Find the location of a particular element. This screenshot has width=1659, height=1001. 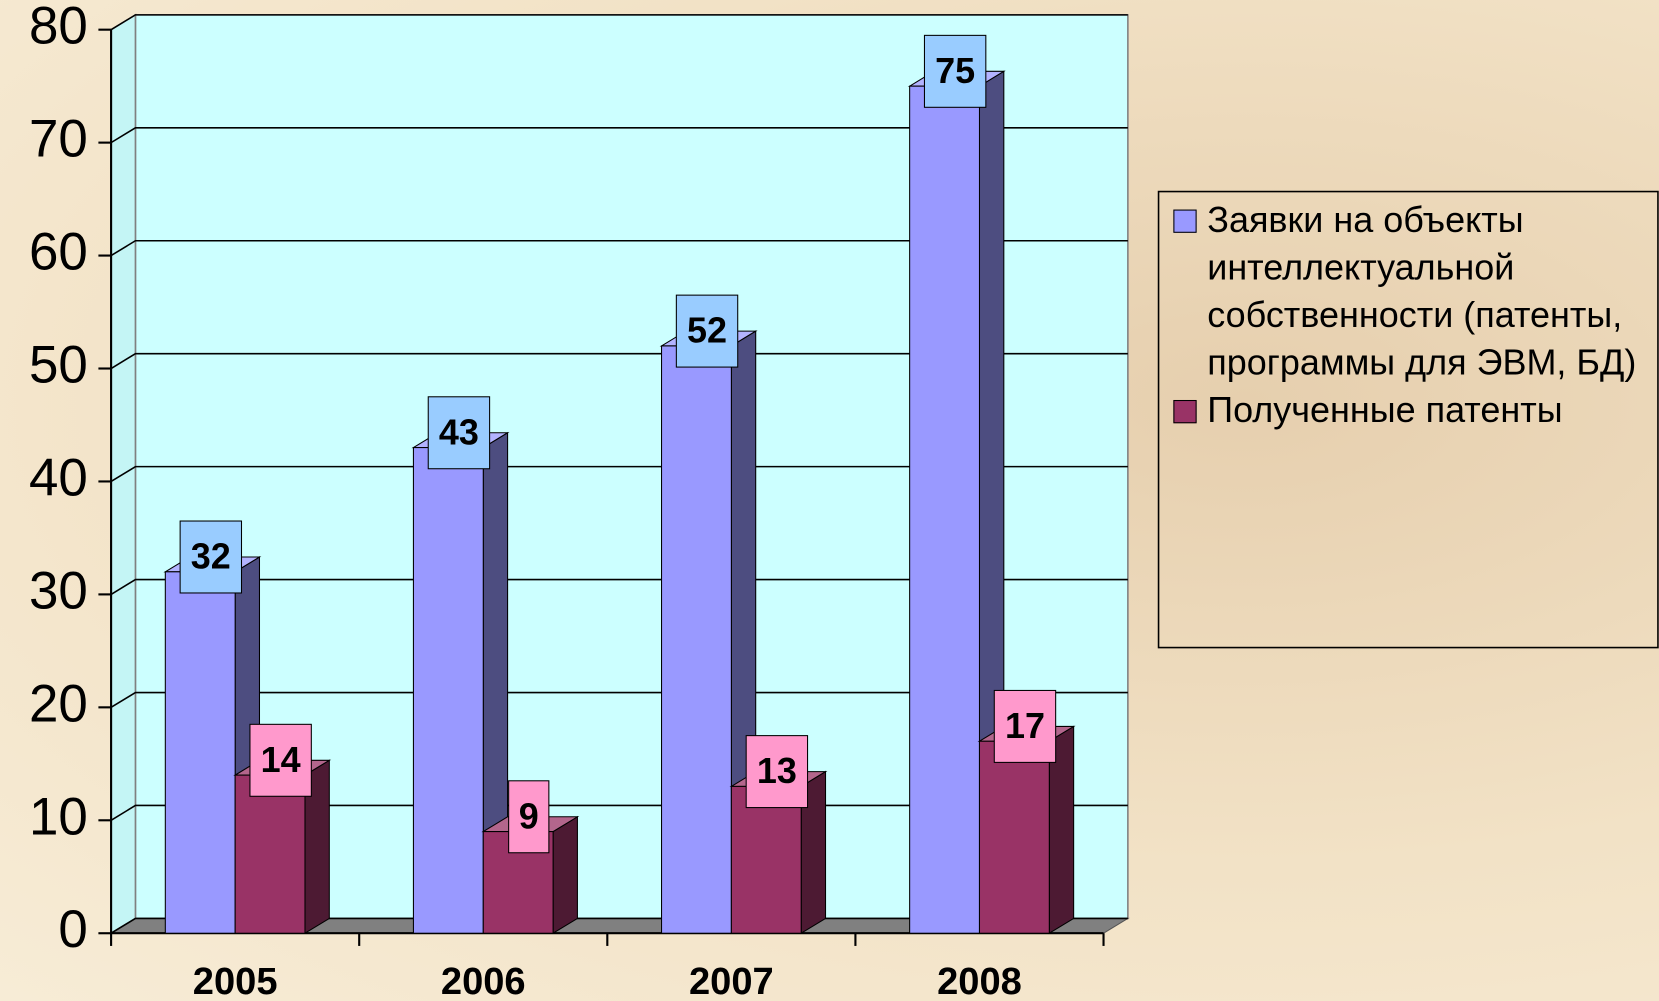

value-label: 14 is located at coordinates (281, 759).